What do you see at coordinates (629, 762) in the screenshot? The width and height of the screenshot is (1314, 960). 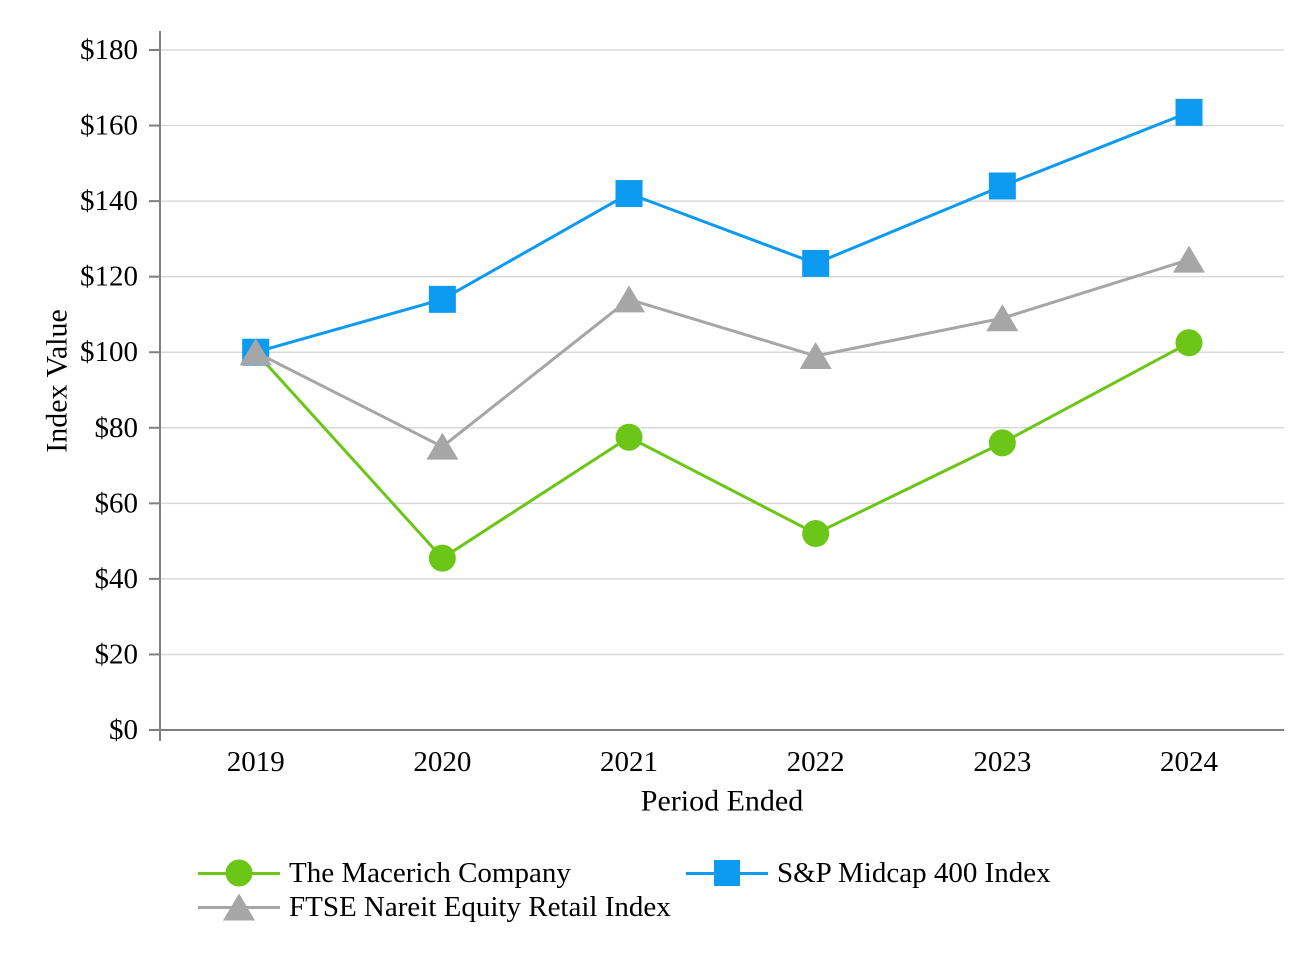 I see `x-tick-label: 2021` at bounding box center [629, 762].